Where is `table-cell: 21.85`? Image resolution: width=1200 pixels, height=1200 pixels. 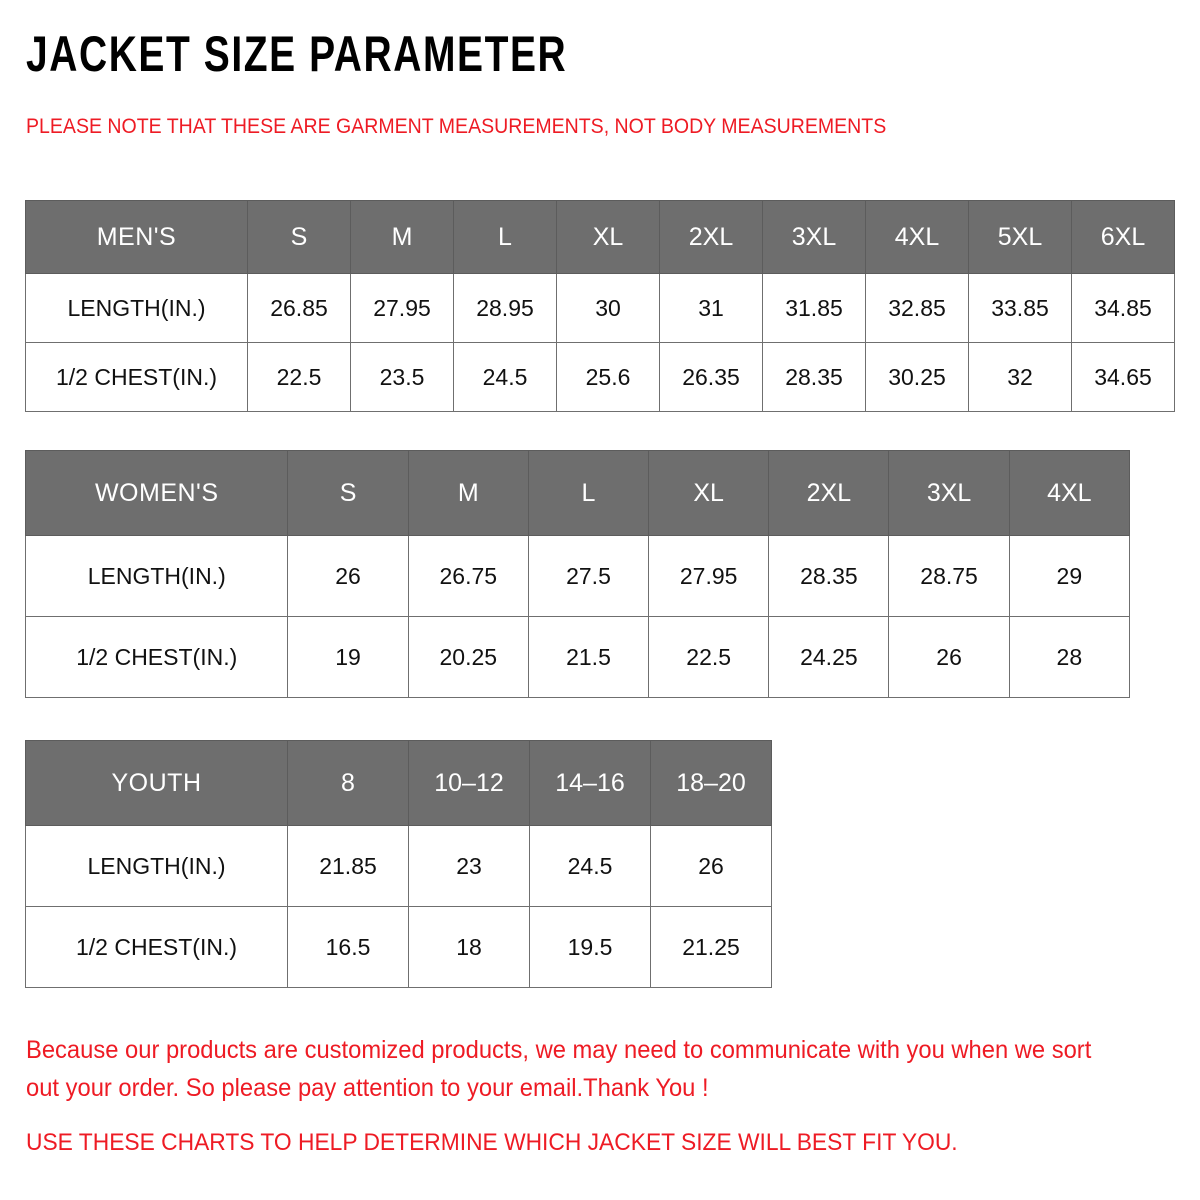
table-cell: 21.85 is located at coordinates (348, 866).